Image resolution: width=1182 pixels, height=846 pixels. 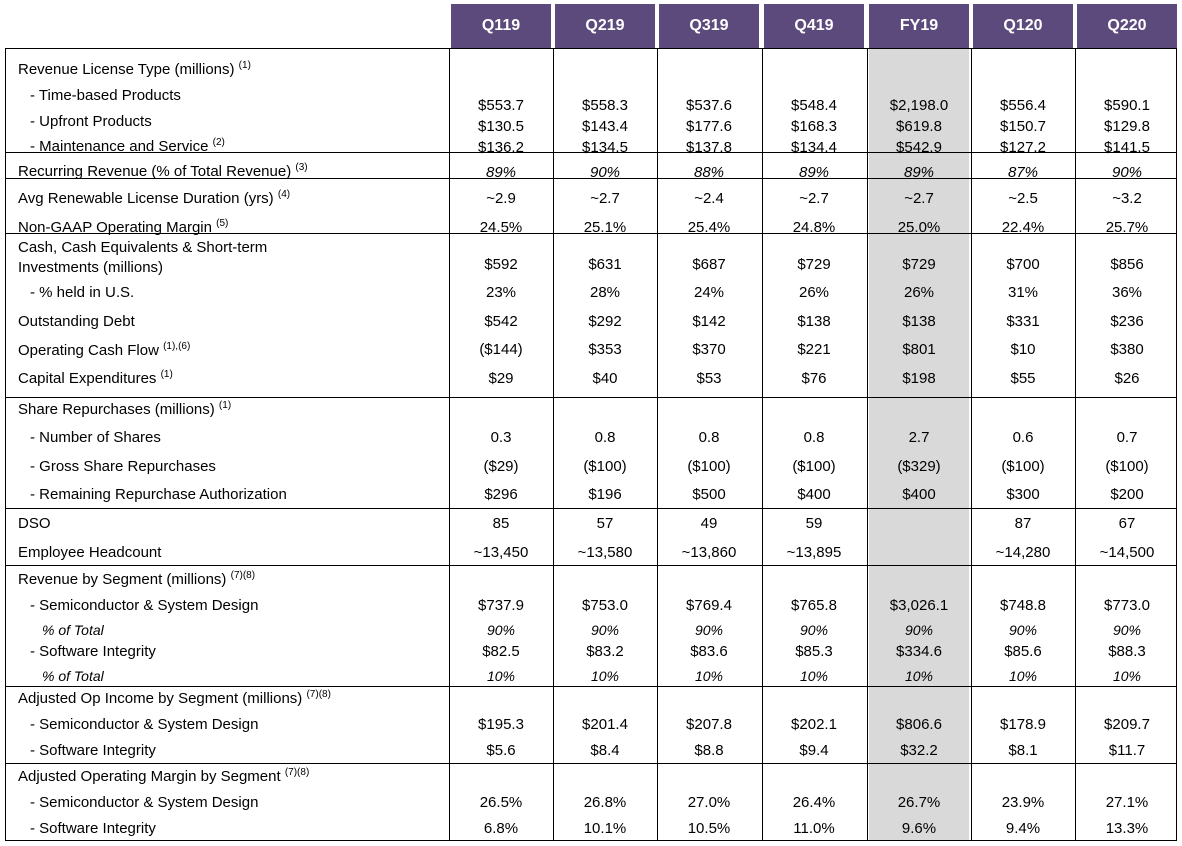 I want to click on table-cell: $168.3, so click(x=814, y=126).